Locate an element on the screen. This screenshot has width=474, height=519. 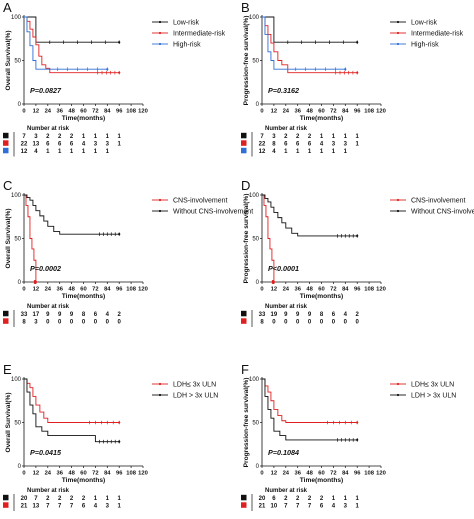
risk-value: 22 is located at coordinates (262, 145).